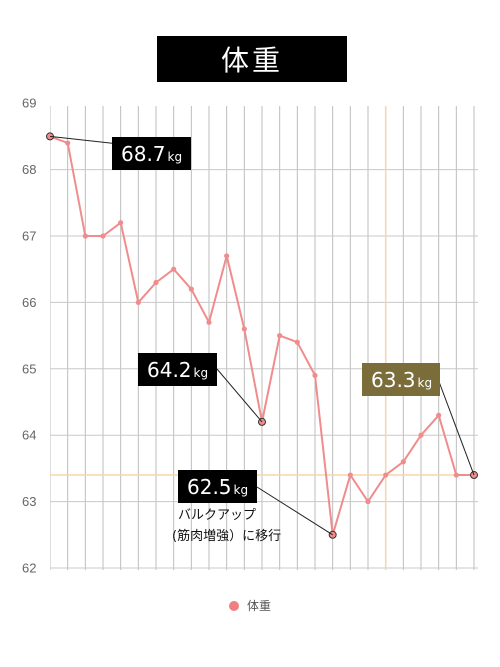 The image size is (500, 667). I want to click on chart-legend: 体重, so click(250, 605).